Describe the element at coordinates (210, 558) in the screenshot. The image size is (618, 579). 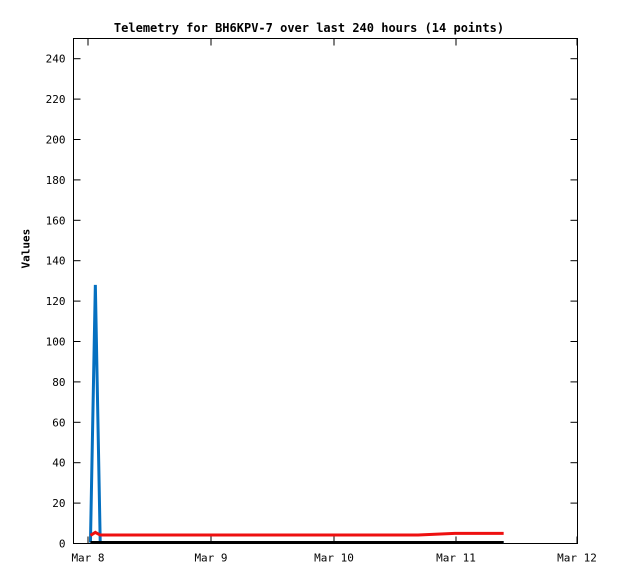
I see `x-tick-label: Mar 9` at that location.